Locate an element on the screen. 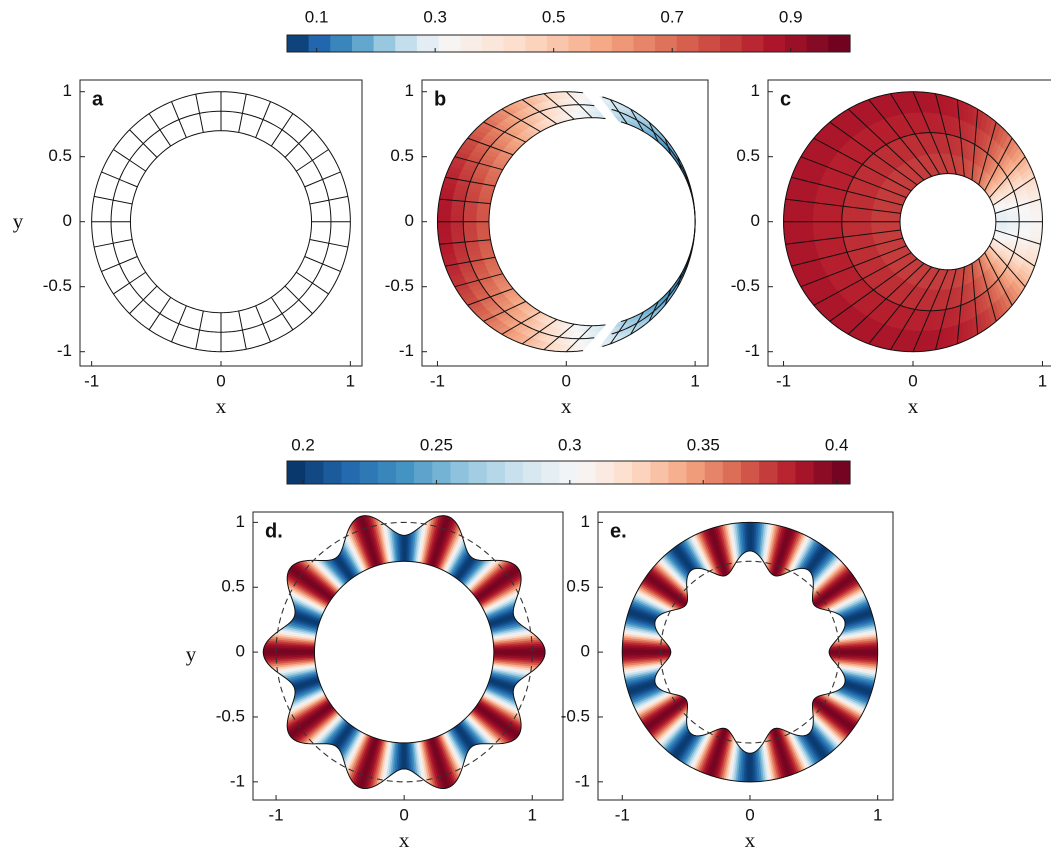 This screenshot has height=853, width=1051. reference-circle is located at coordinates (404, 652).